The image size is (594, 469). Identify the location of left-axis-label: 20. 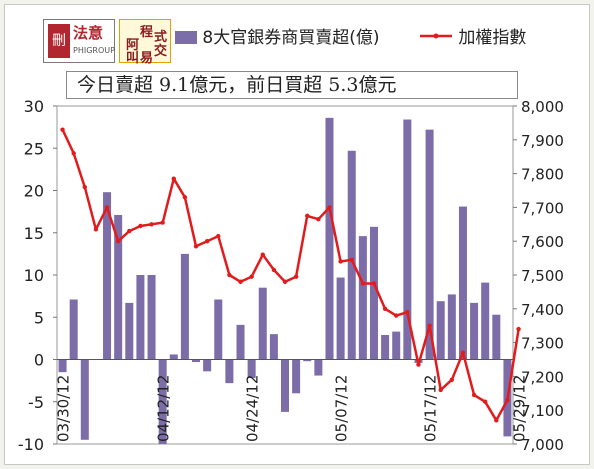
(34, 191).